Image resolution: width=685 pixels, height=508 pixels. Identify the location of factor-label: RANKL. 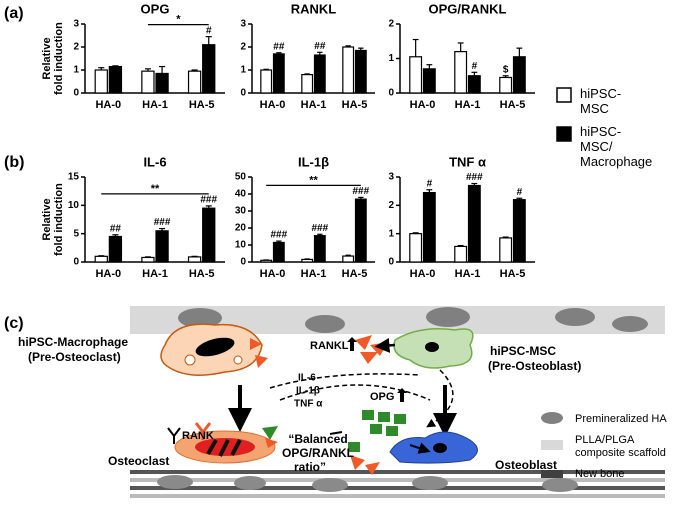
(329, 346).